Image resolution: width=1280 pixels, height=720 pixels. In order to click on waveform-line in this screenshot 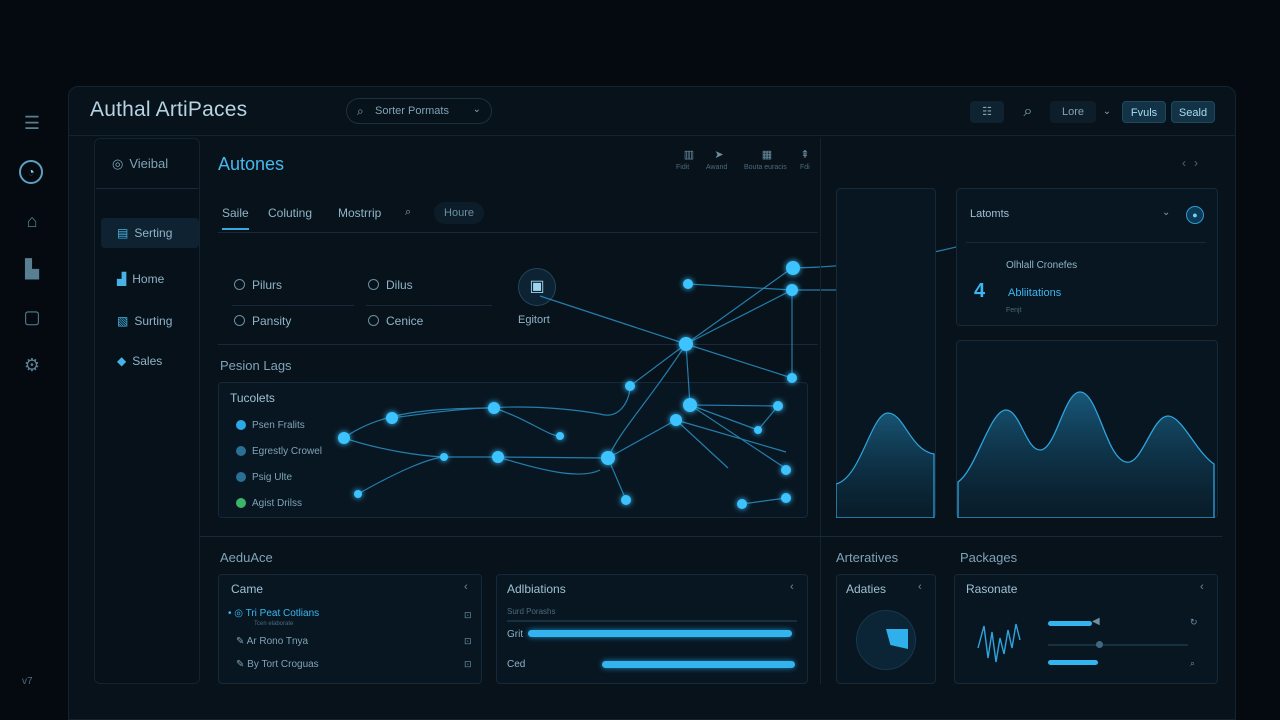, I will do `click(999, 643)`.